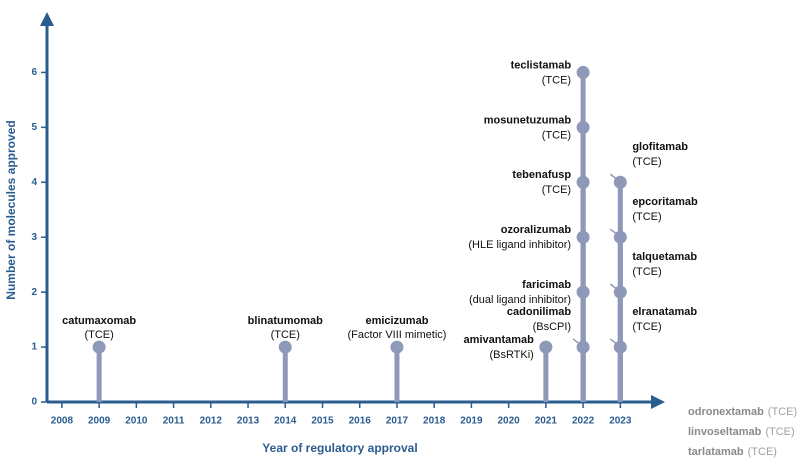  I want to click on x-tick-label: 2011, so click(174, 421).